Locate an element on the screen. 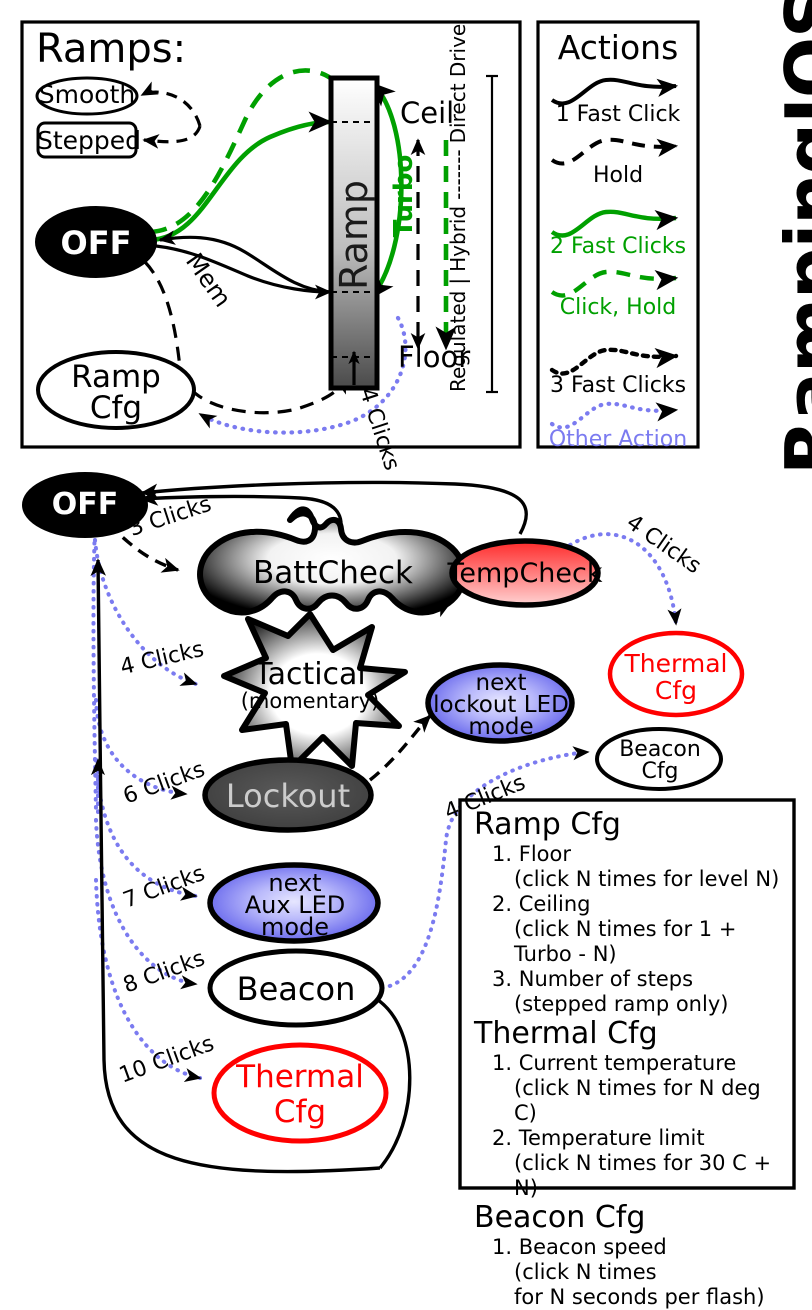  edge-off-to-ramp-mem is located at coordinates (243, 272).